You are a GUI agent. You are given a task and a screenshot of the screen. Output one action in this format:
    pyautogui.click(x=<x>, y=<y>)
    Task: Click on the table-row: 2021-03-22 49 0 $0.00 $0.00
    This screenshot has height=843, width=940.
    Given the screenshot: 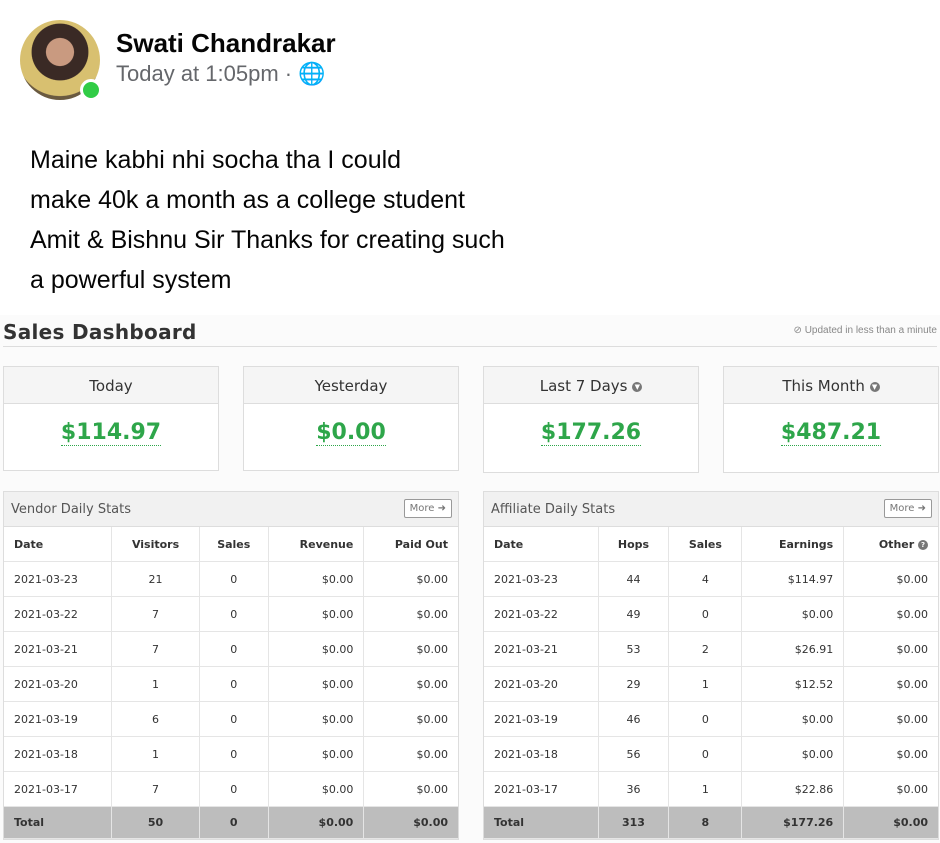 What is the action you would take?
    pyautogui.click(x=711, y=614)
    